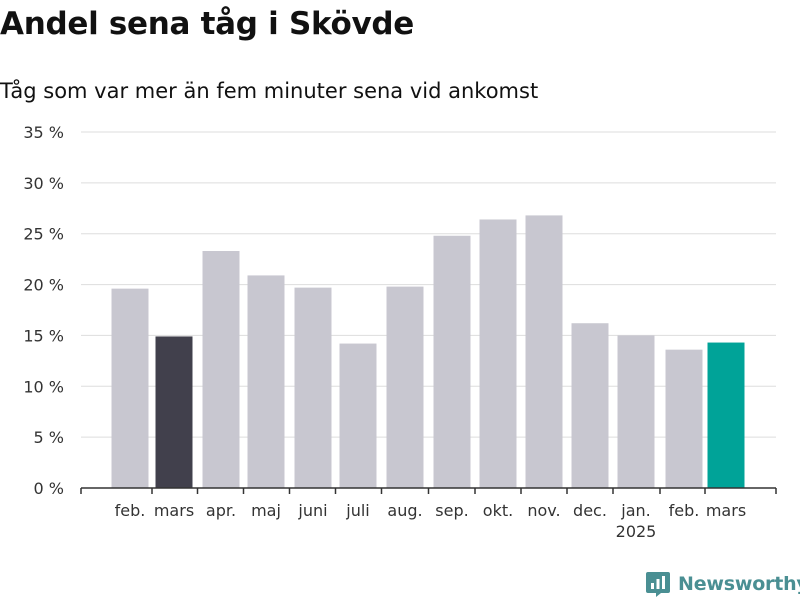 The height and width of the screenshot is (600, 800). Describe the element at coordinates (49, 437) in the screenshot. I see `y-tick-label: 5 %` at that location.